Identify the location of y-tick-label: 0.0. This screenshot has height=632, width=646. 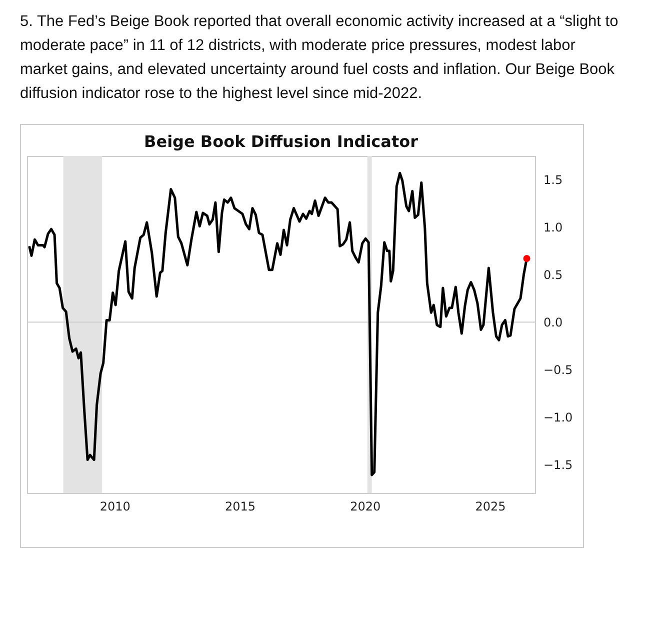
(553, 323).